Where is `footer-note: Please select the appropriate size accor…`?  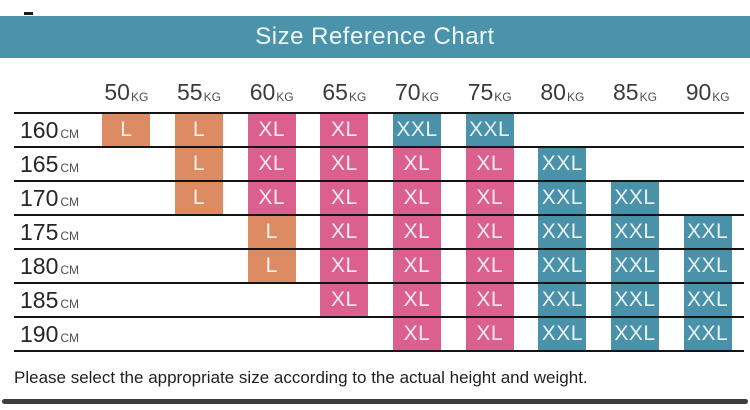 footer-note: Please select the appropriate size accor… is located at coordinates (301, 377).